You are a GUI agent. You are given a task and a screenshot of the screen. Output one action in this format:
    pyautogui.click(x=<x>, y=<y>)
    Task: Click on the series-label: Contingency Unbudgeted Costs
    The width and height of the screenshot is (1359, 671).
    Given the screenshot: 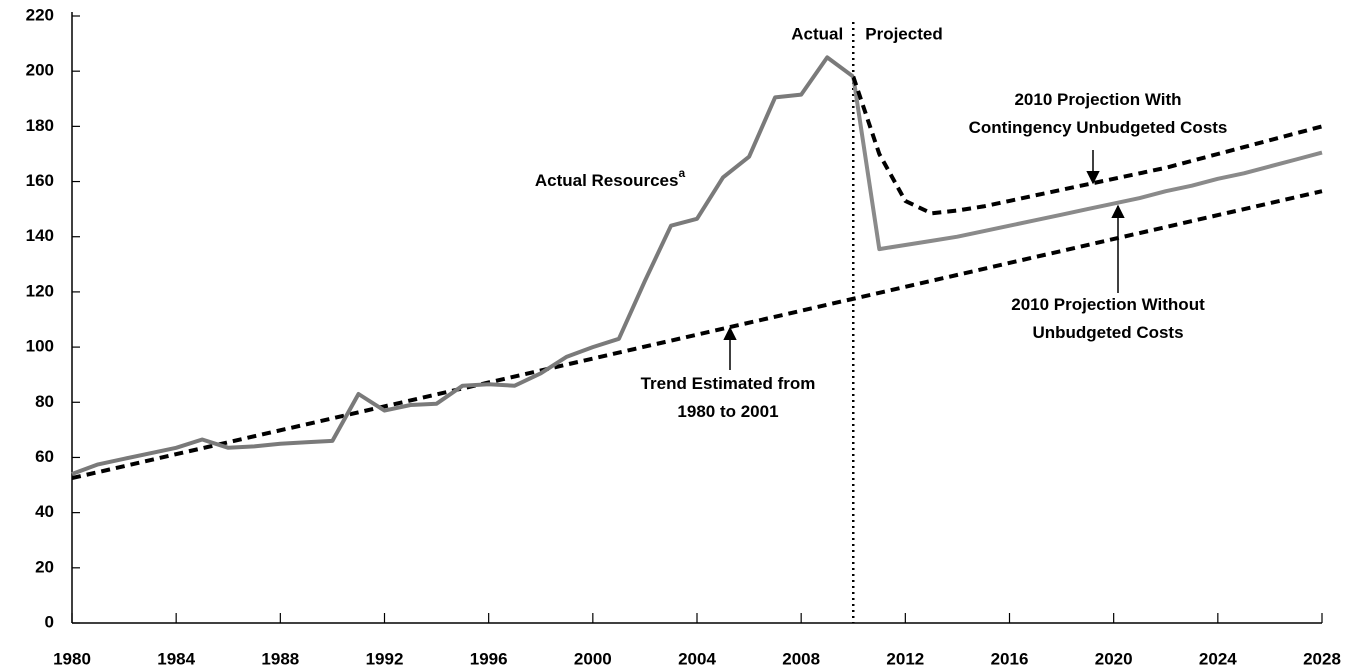 What is the action you would take?
    pyautogui.click(x=1098, y=127)
    